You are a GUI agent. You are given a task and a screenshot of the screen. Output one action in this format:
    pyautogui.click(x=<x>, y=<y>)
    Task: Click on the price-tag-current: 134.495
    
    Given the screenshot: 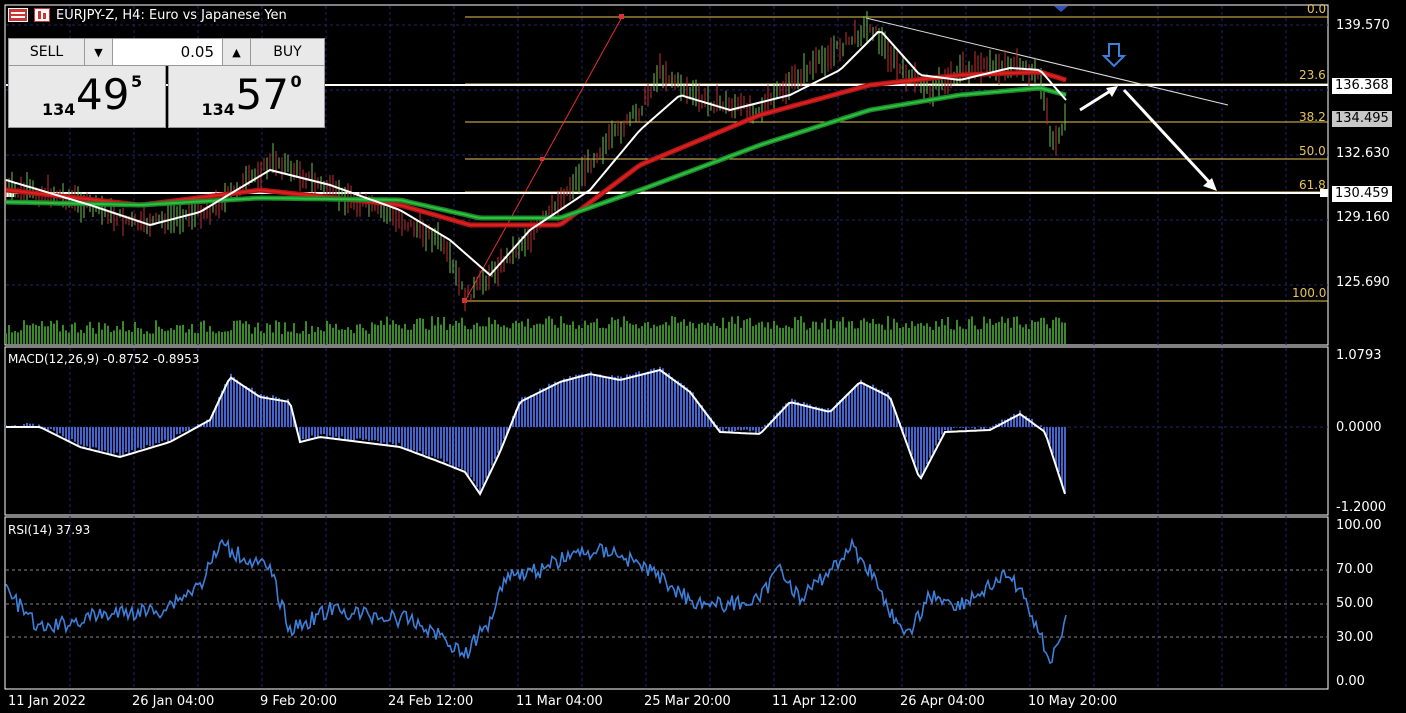 What is the action you would take?
    pyautogui.click(x=1362, y=119)
    